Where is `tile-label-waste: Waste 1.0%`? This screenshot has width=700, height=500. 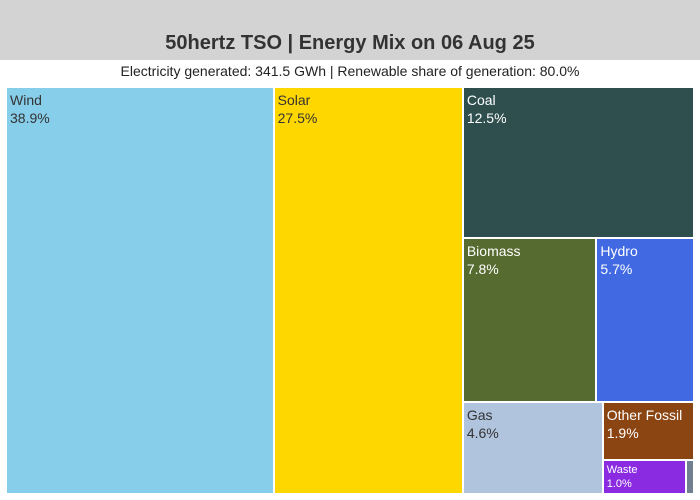
tile-label-waste: Waste 1.0% is located at coordinates (622, 477).